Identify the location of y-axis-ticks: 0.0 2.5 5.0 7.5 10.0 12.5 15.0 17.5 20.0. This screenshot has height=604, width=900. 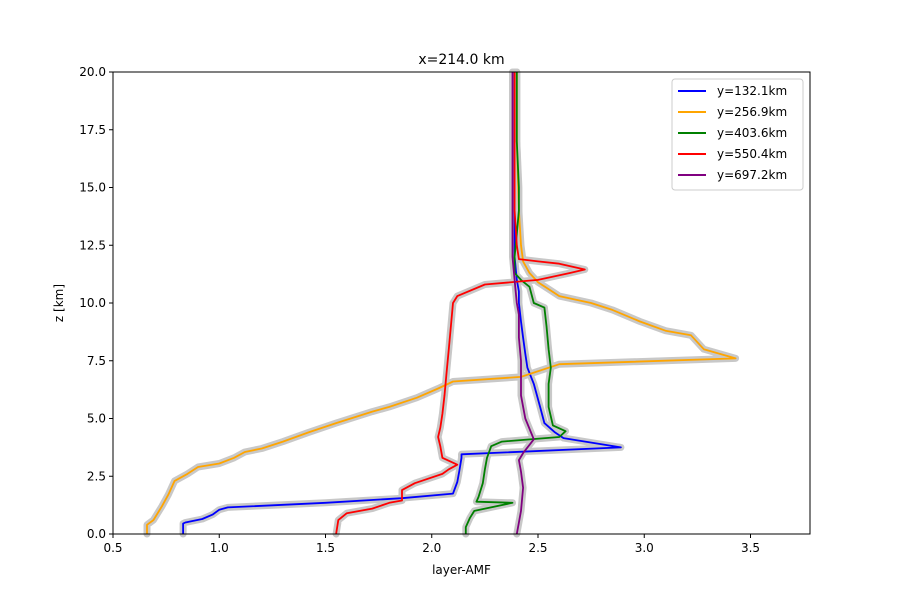
(96, 303).